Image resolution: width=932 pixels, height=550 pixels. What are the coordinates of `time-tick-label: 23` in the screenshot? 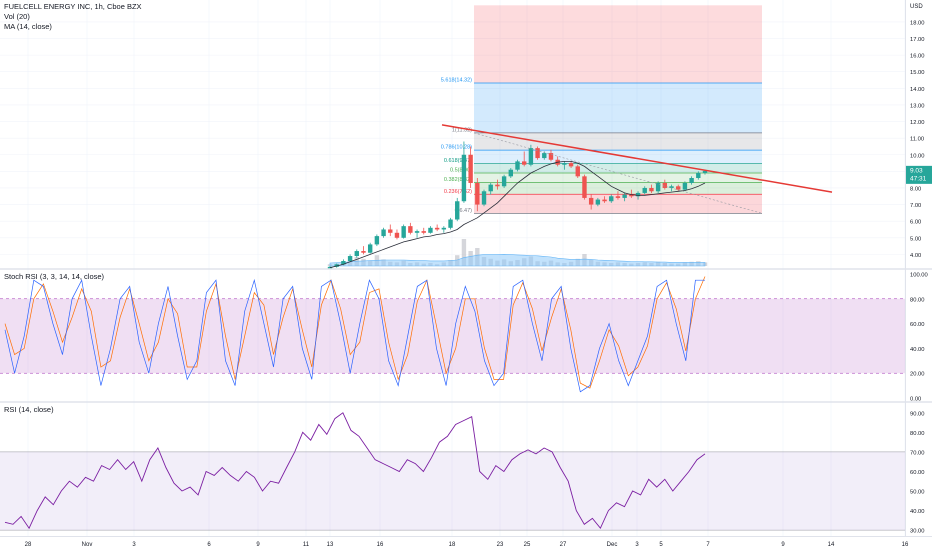 It's located at (500, 545).